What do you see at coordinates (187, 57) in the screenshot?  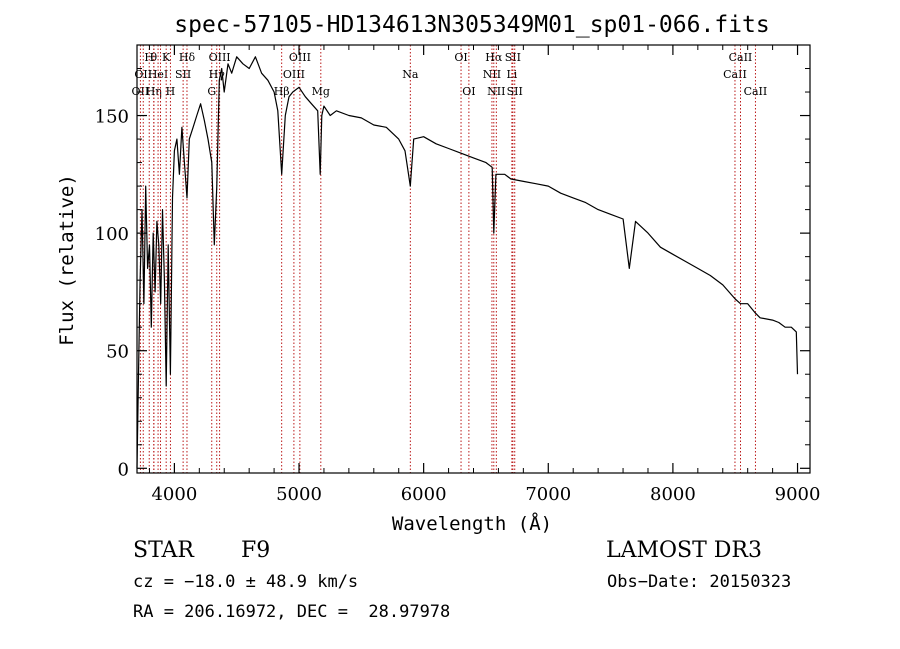 I see `spectral-line-label: Hδ` at bounding box center [187, 57].